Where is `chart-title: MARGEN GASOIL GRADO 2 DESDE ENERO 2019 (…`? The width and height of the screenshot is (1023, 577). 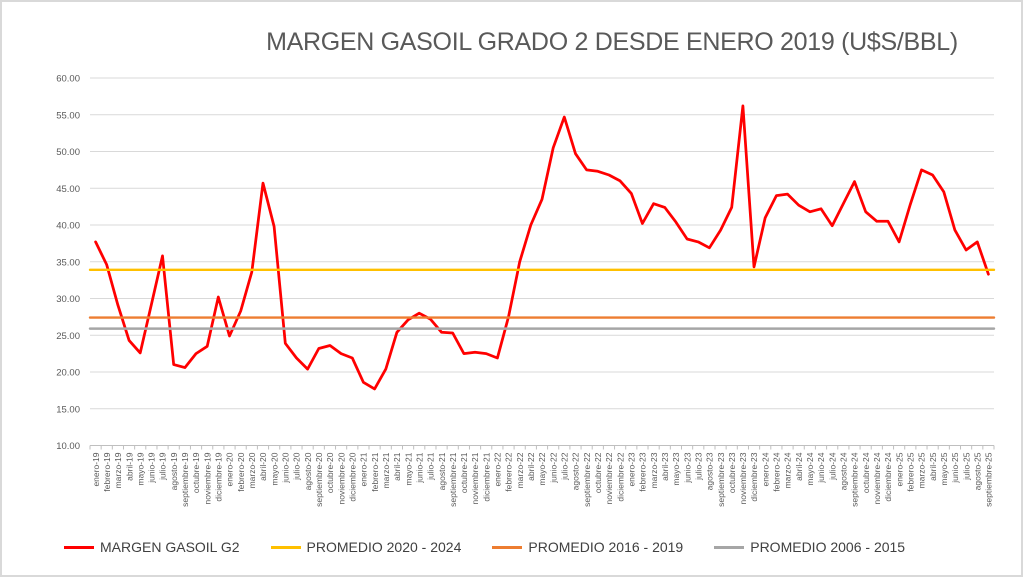 chart-title: MARGEN GASOIL GRADO 2 DESDE ENERO 2019 (… is located at coordinates (612, 42).